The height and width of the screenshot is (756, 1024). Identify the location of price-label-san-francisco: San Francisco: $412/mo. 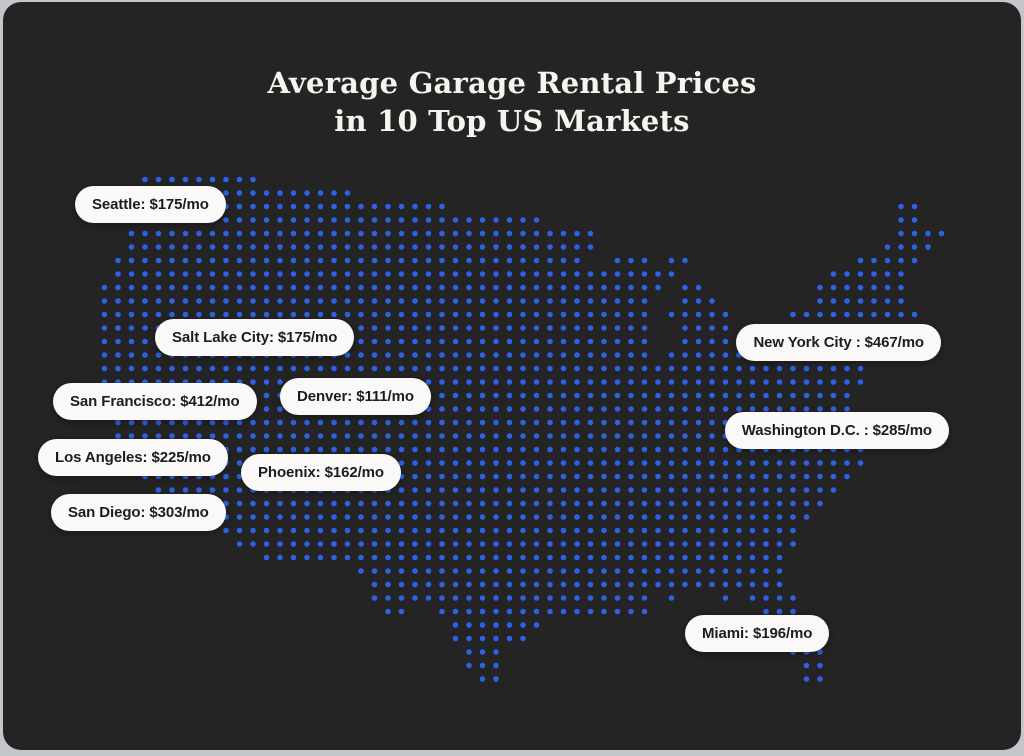
(155, 401).